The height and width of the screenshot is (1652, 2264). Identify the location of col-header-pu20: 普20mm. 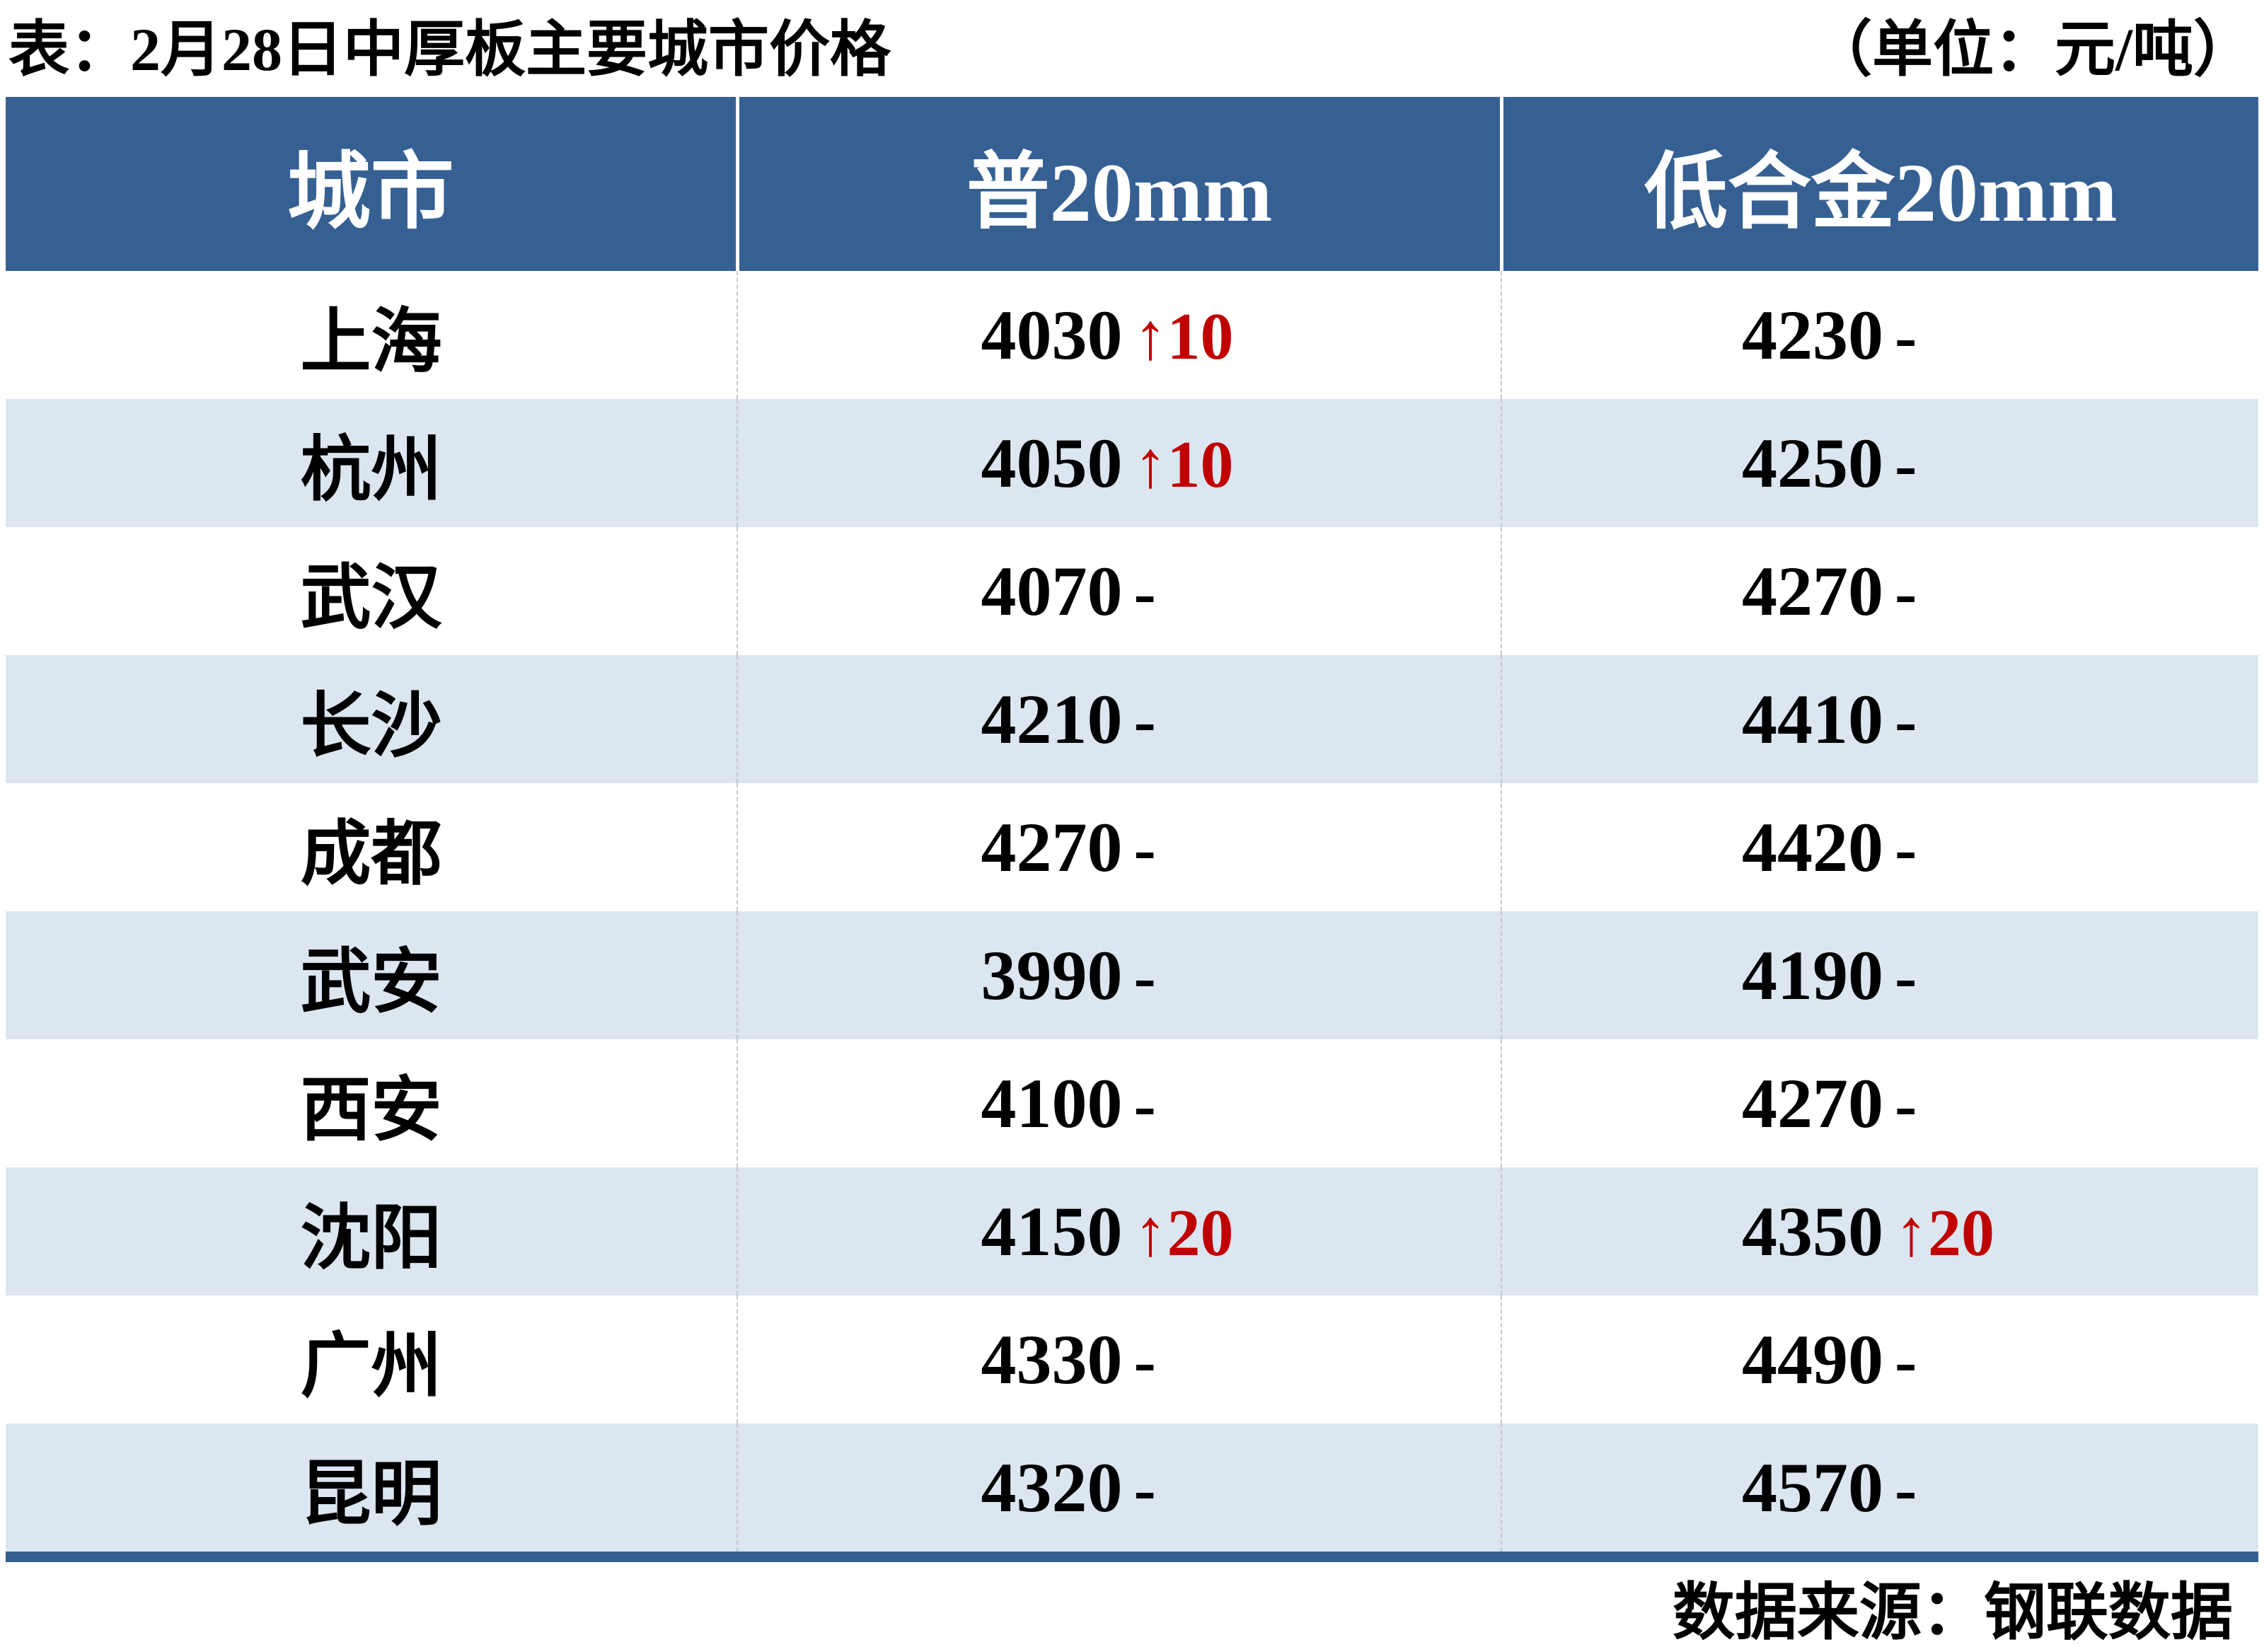
(1118, 184).